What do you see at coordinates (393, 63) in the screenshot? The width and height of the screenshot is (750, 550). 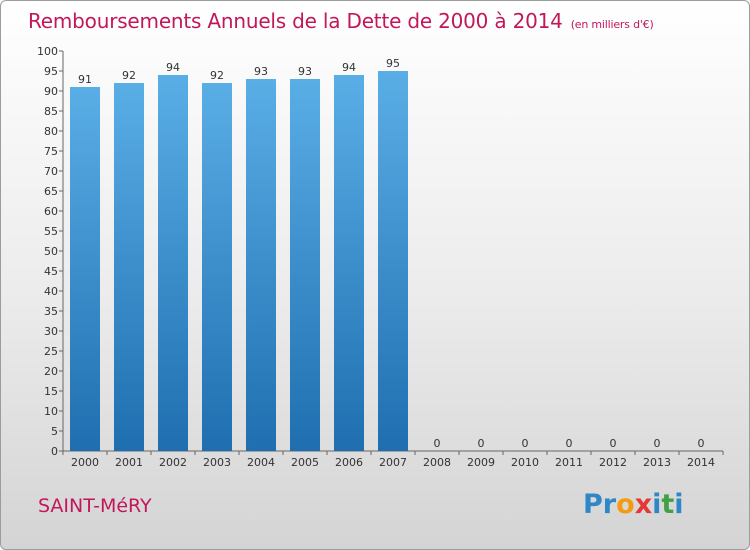 I see `bar-value-label: 95` at bounding box center [393, 63].